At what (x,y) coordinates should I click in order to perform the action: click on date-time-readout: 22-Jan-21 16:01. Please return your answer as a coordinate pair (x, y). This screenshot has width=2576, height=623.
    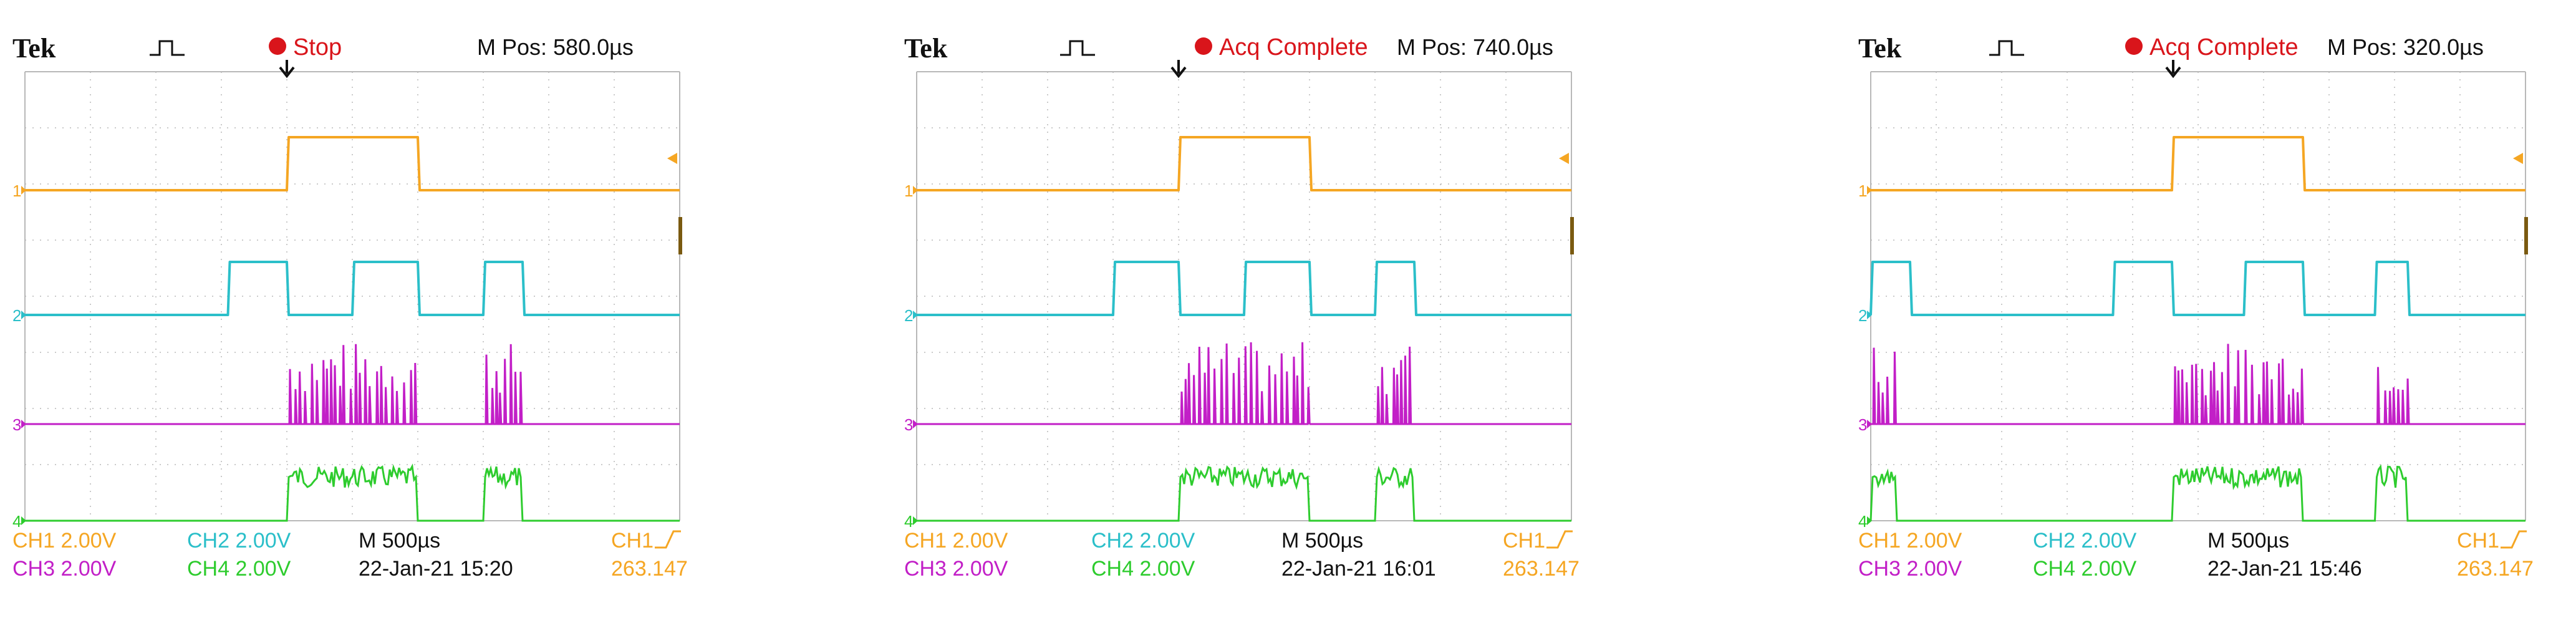
    Looking at the image, I should click on (1358, 569).